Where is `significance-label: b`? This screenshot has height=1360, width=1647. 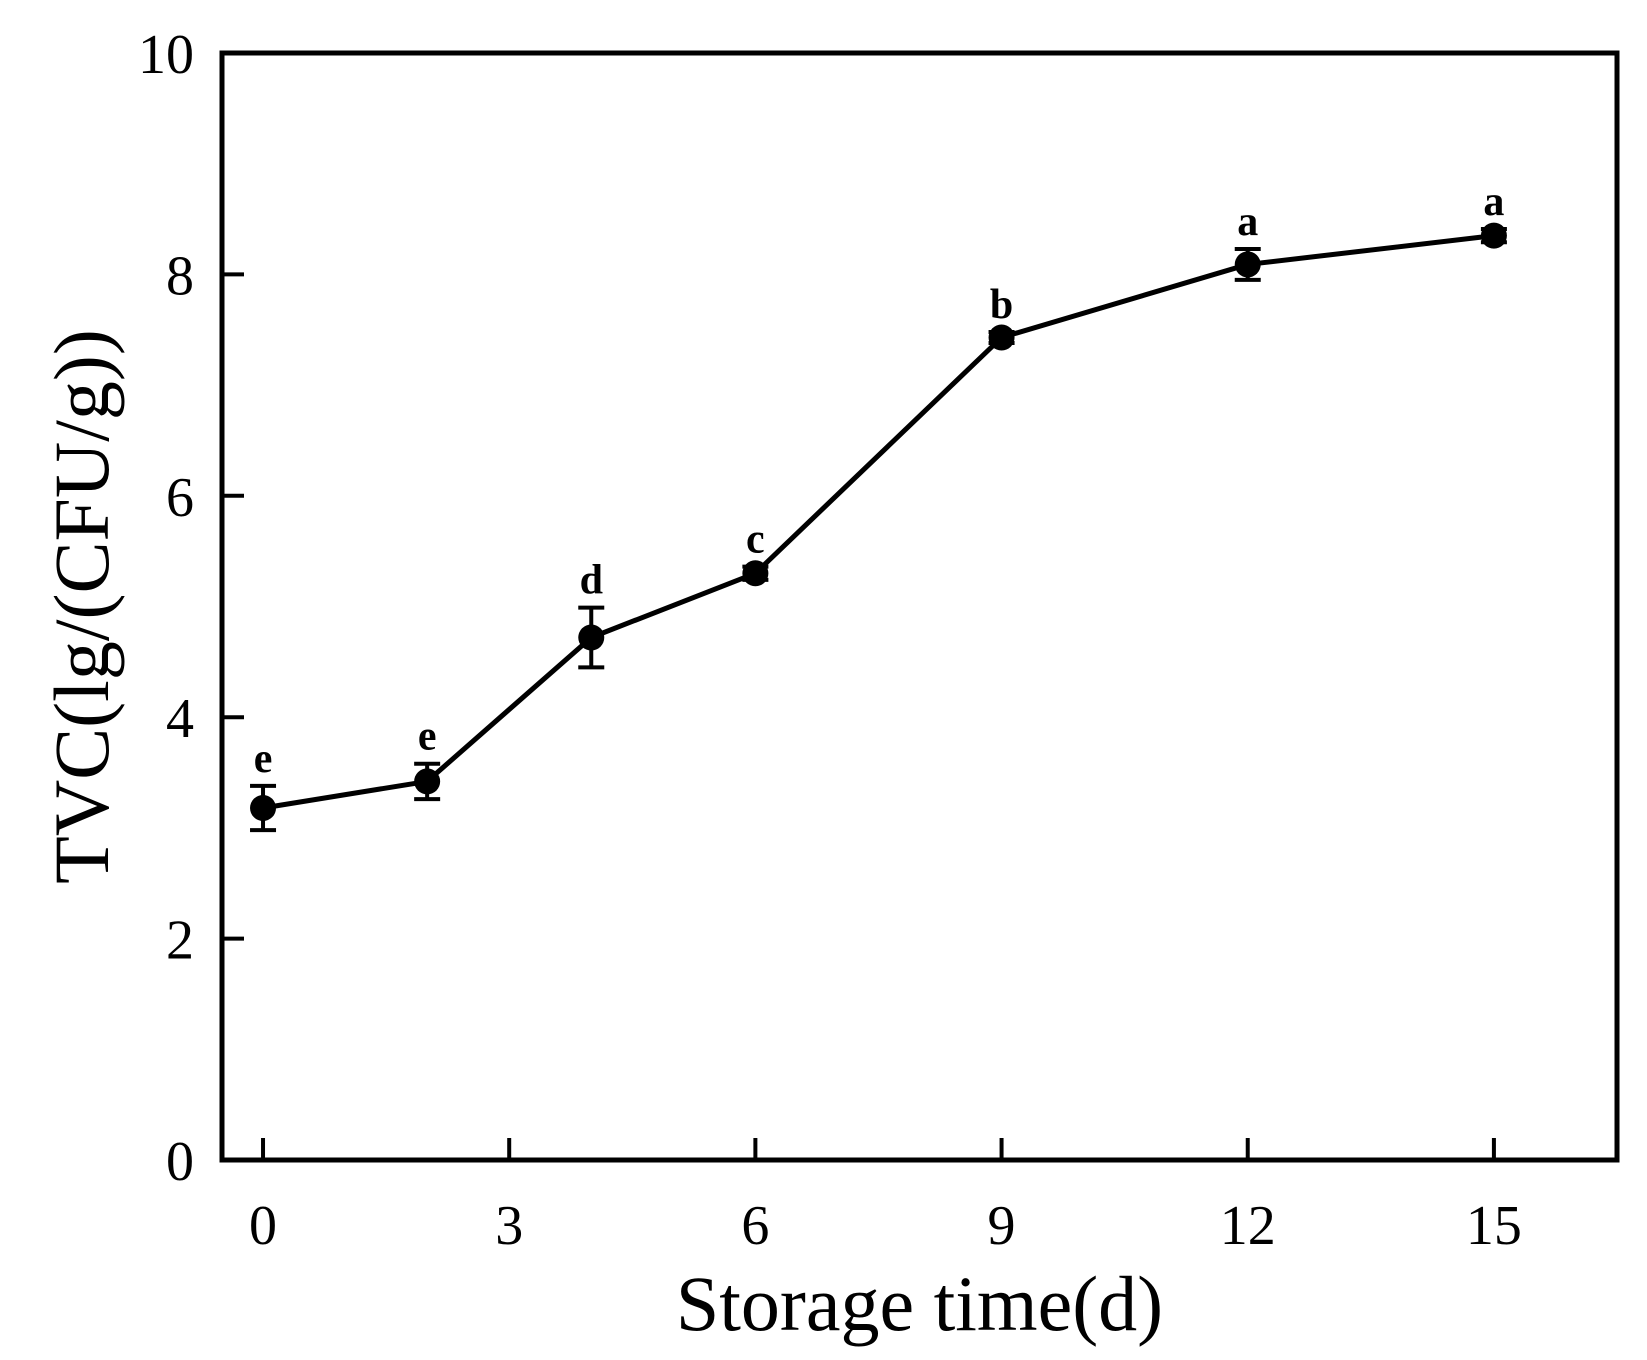 significance-label: b is located at coordinates (1001, 305).